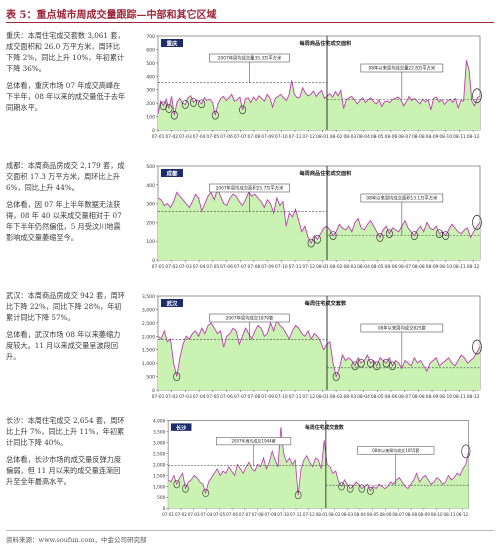 Image resolution: width=500 pixels, height=549 pixels. Describe the element at coordinates (212, 267) in the screenshot. I see `x-tick-label: 07-05` at that location.